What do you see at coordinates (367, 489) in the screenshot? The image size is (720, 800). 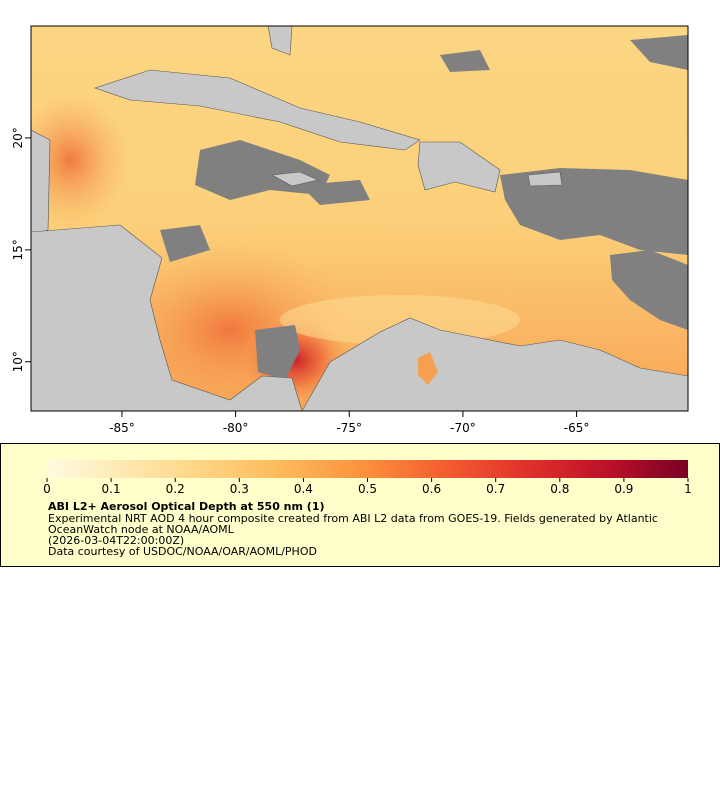 I see `colorbar-tick-label: 0.5` at bounding box center [367, 489].